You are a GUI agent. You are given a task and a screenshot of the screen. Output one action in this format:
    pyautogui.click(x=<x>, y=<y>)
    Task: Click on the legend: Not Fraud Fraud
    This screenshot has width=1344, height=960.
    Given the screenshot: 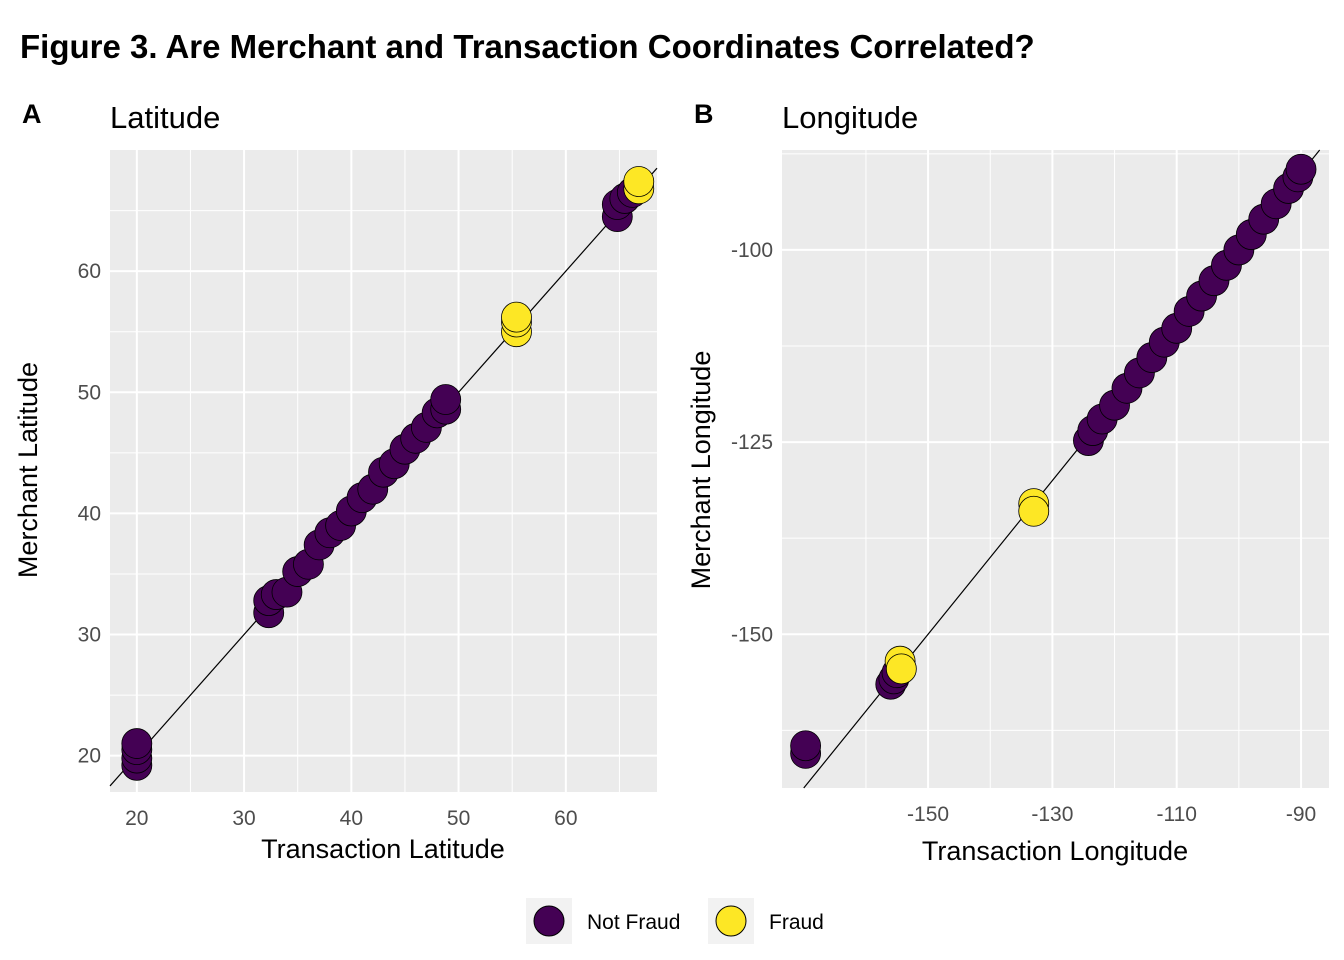 What is the action you would take?
    pyautogui.click(x=675, y=921)
    